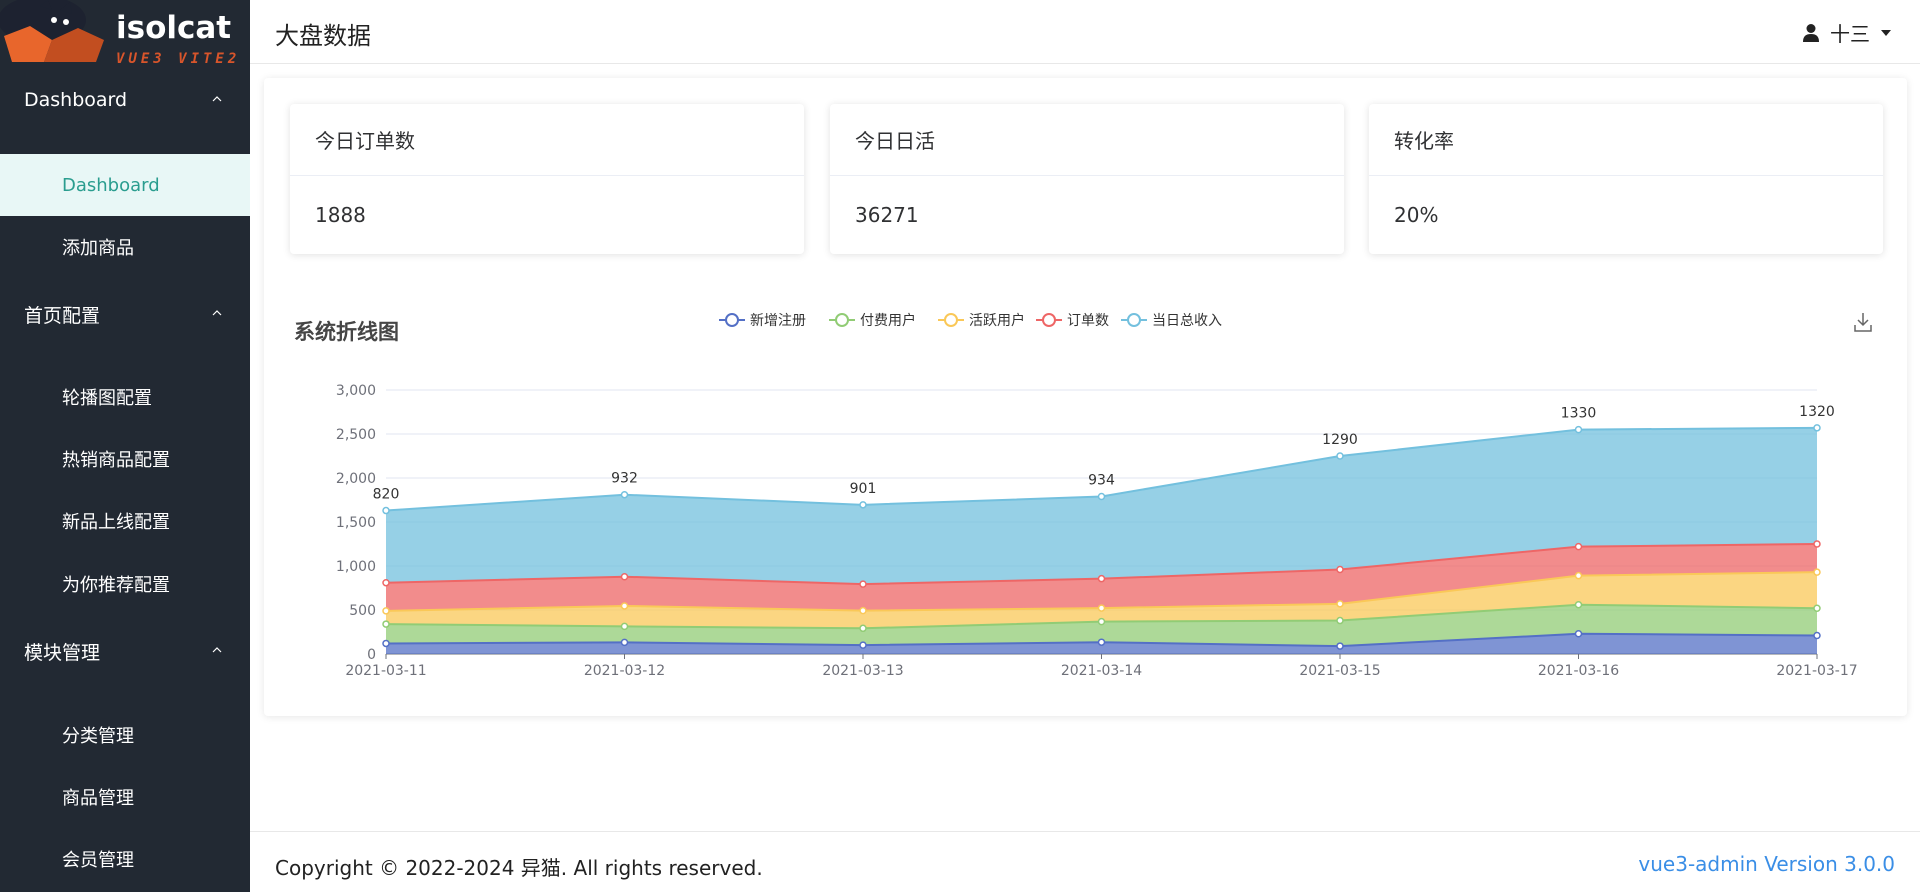 Image resolution: width=1920 pixels, height=892 pixels. I want to click on logo: isolcat VUE3 VITE2, so click(125, 33).